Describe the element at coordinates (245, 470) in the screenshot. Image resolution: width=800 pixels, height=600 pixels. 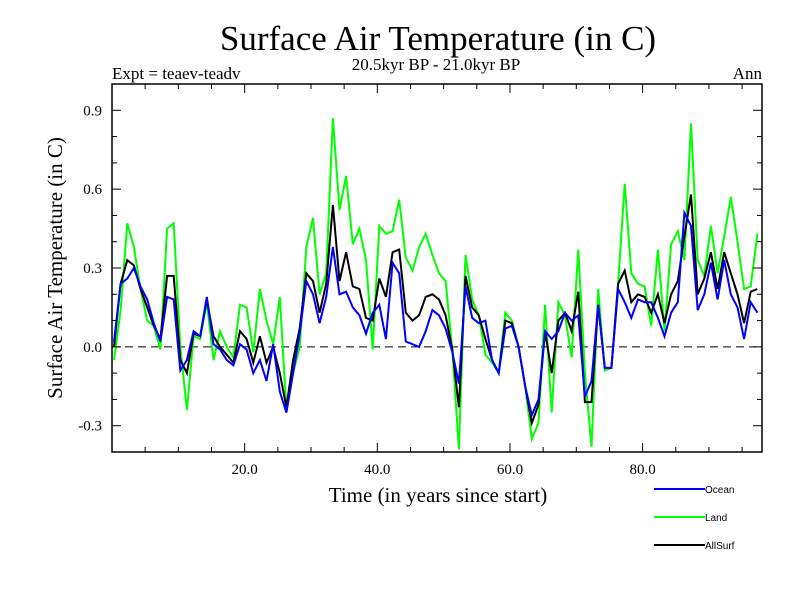
I see `x-tick-label: 20.0` at that location.